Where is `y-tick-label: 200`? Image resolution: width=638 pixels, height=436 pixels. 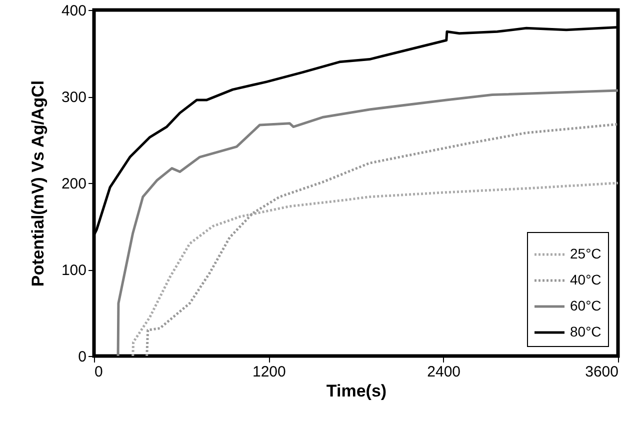 y-tick-label: 200 is located at coordinates (73, 184).